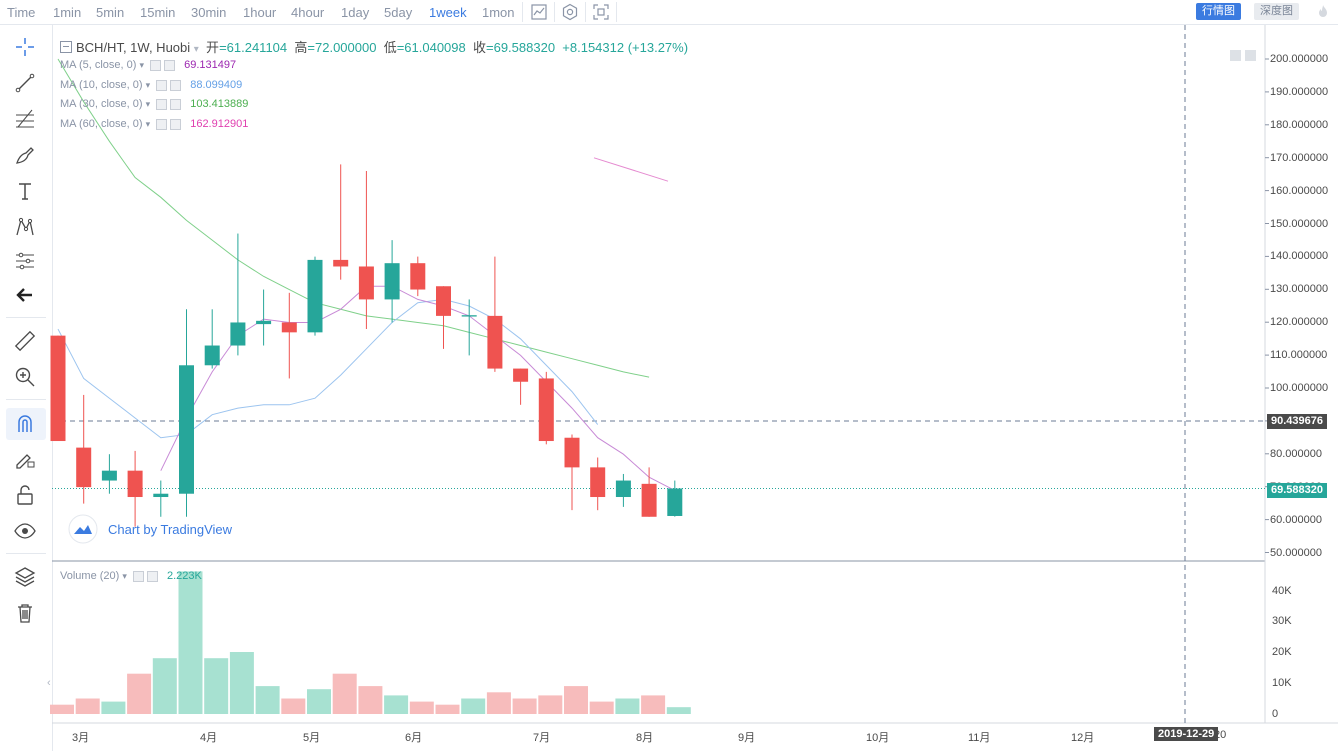  What do you see at coordinates (149, 529) in the screenshot?
I see `tradingview-watermark: Chart by TradingView` at bounding box center [149, 529].